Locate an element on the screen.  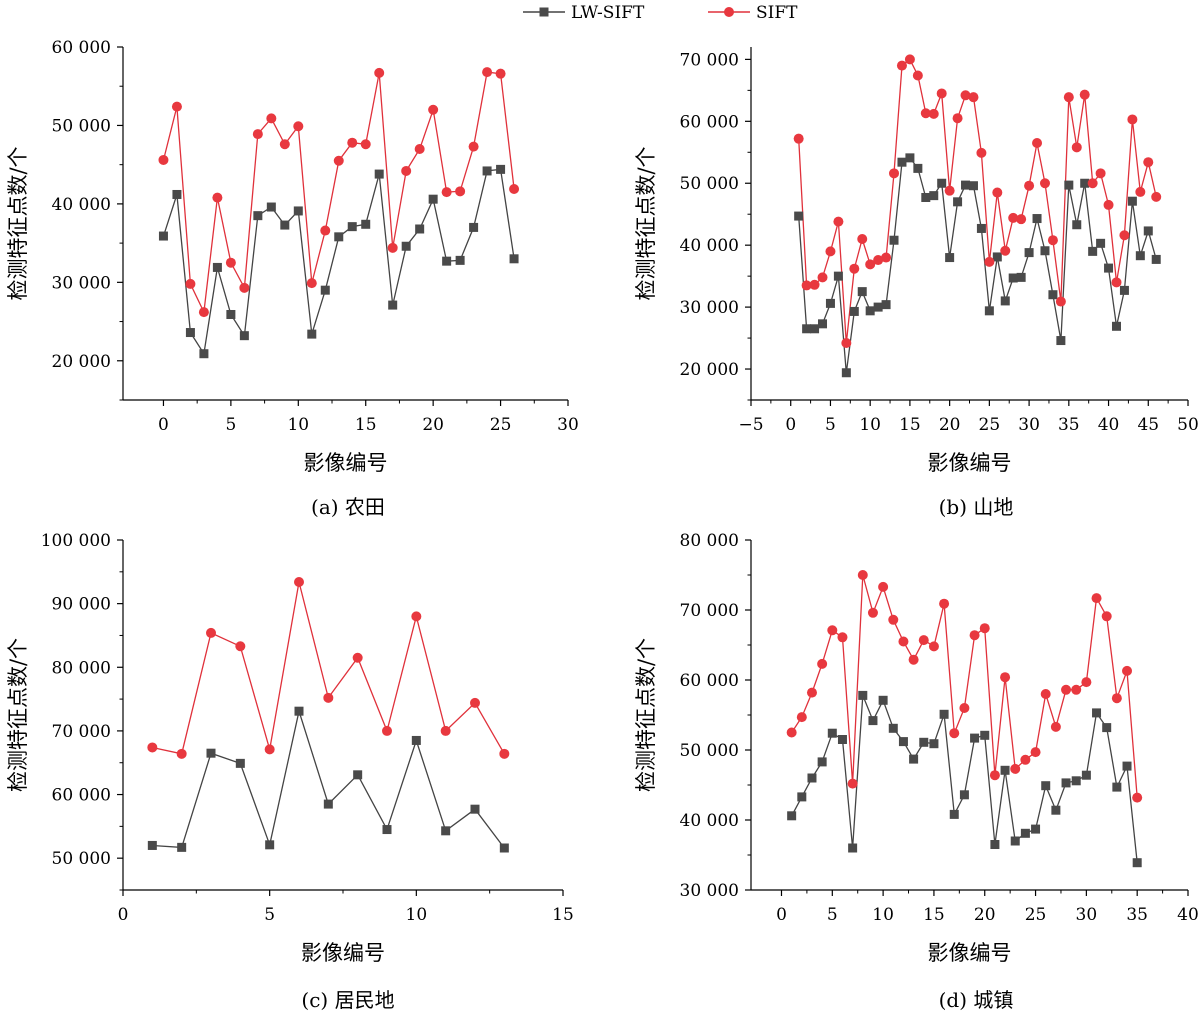
x-tick-label-a: 15 is located at coordinates (366, 425).